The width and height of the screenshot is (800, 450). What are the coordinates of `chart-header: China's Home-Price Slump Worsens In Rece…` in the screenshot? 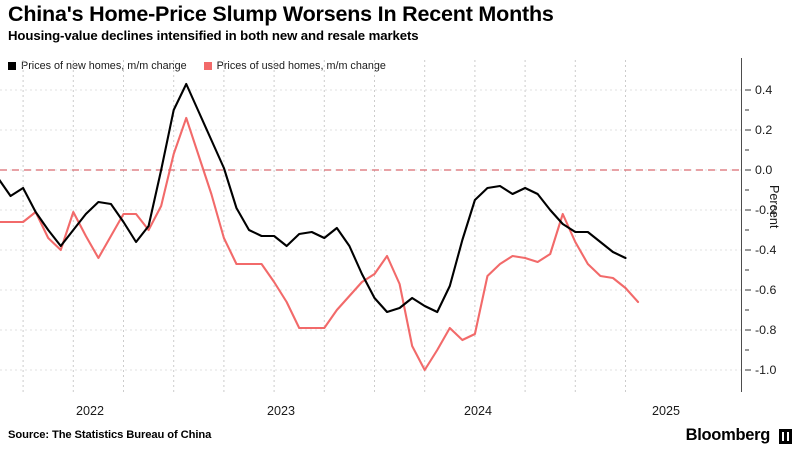 It's located at (400, 23).